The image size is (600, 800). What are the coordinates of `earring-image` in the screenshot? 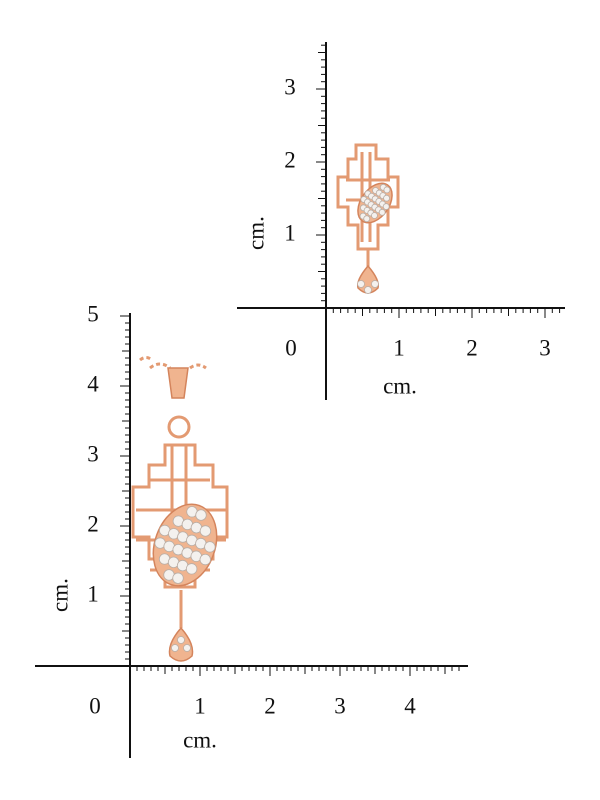 It's located at (368, 218).